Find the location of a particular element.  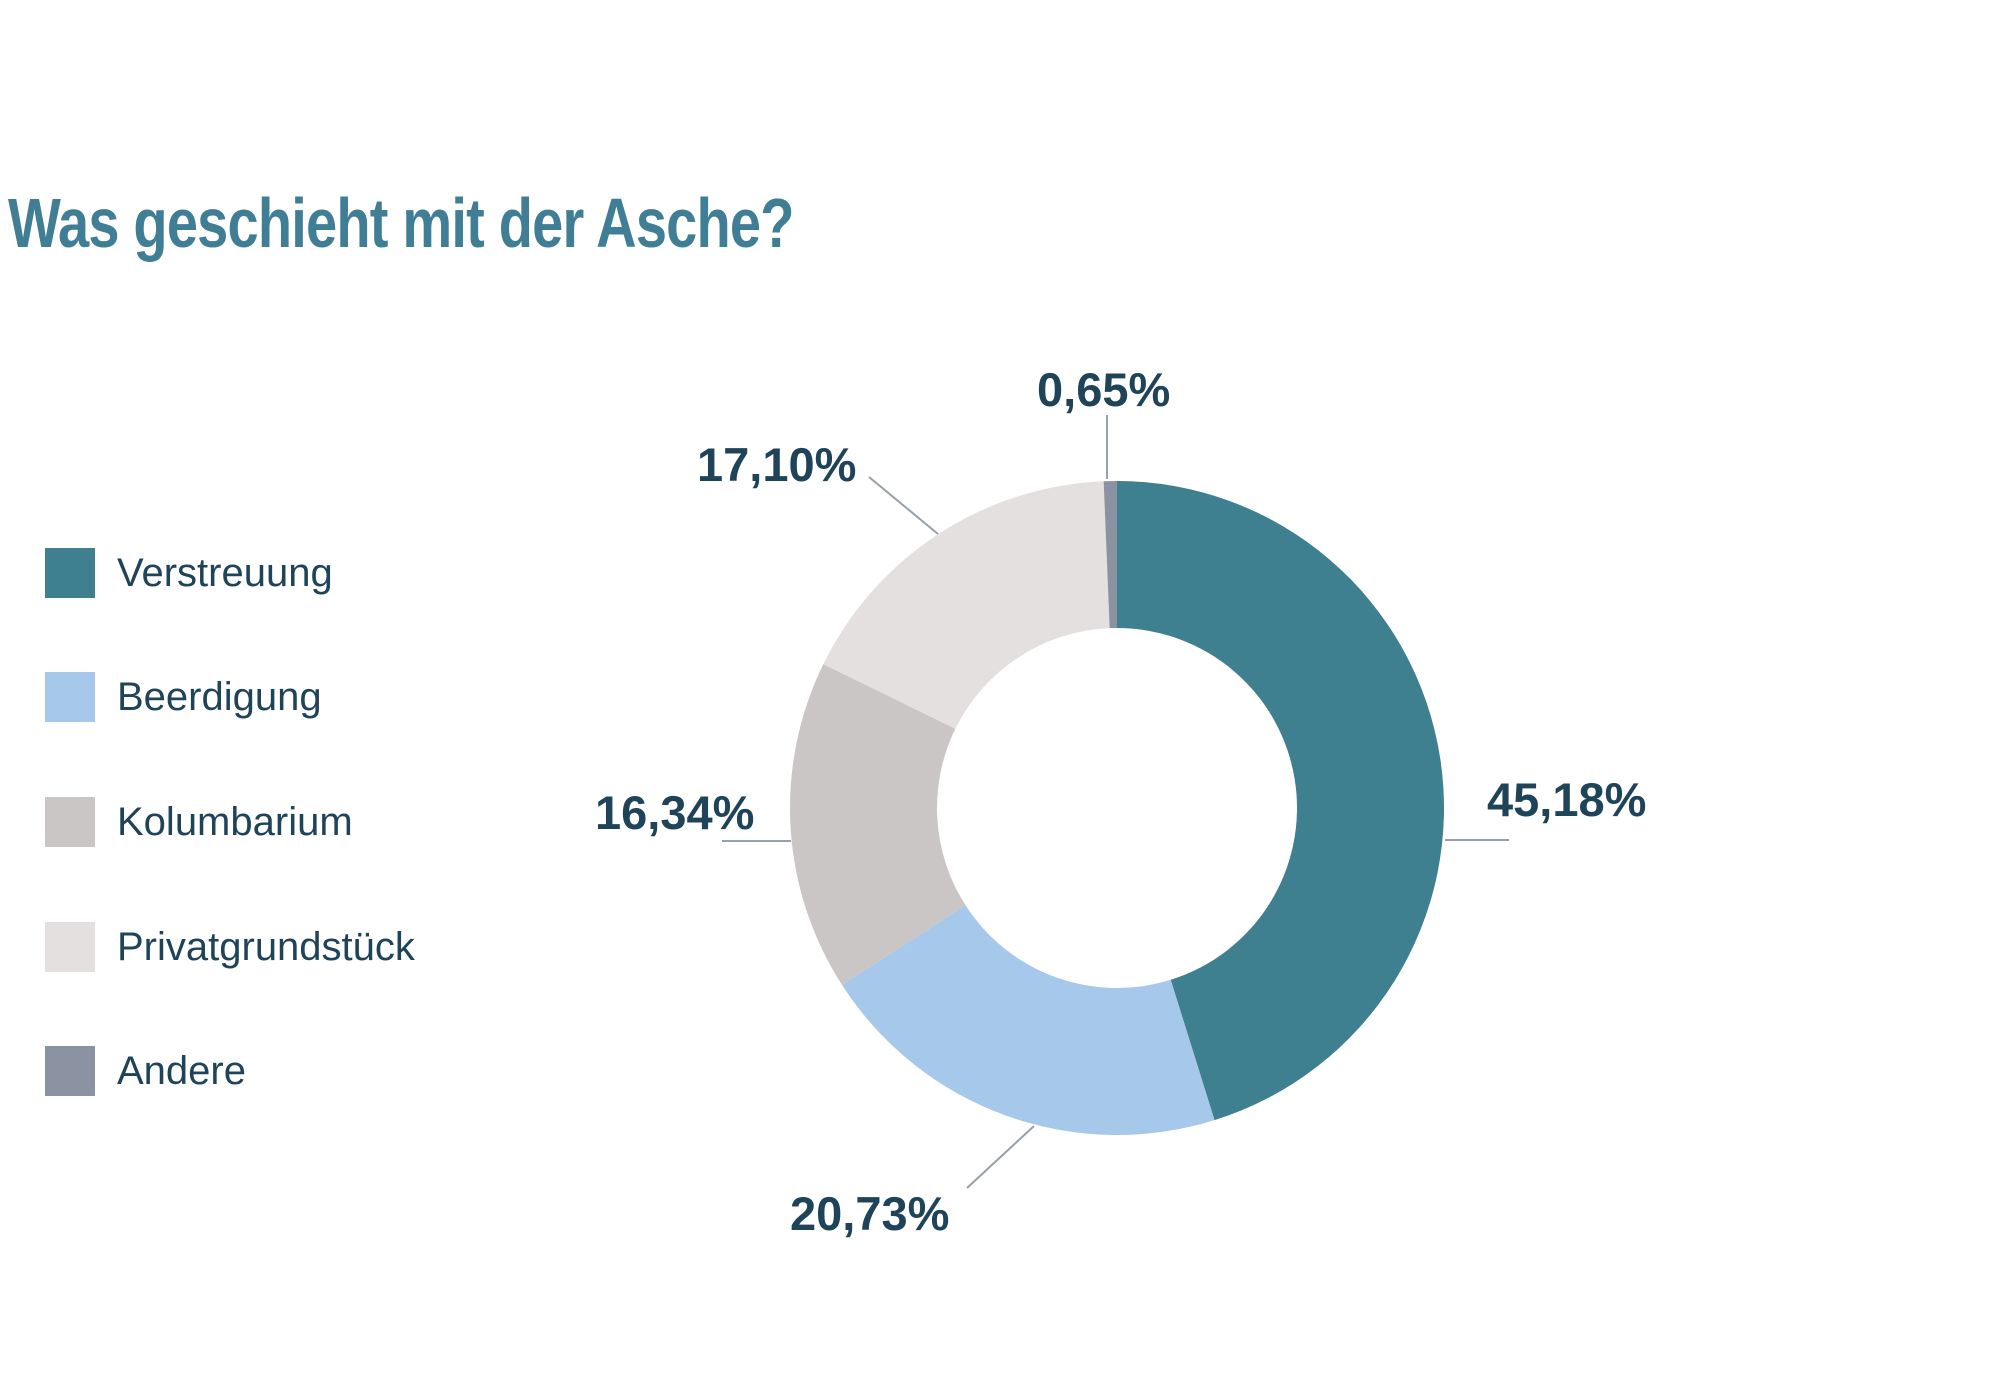

data-label-beerdigung: 20,73% is located at coordinates (870, 1213).